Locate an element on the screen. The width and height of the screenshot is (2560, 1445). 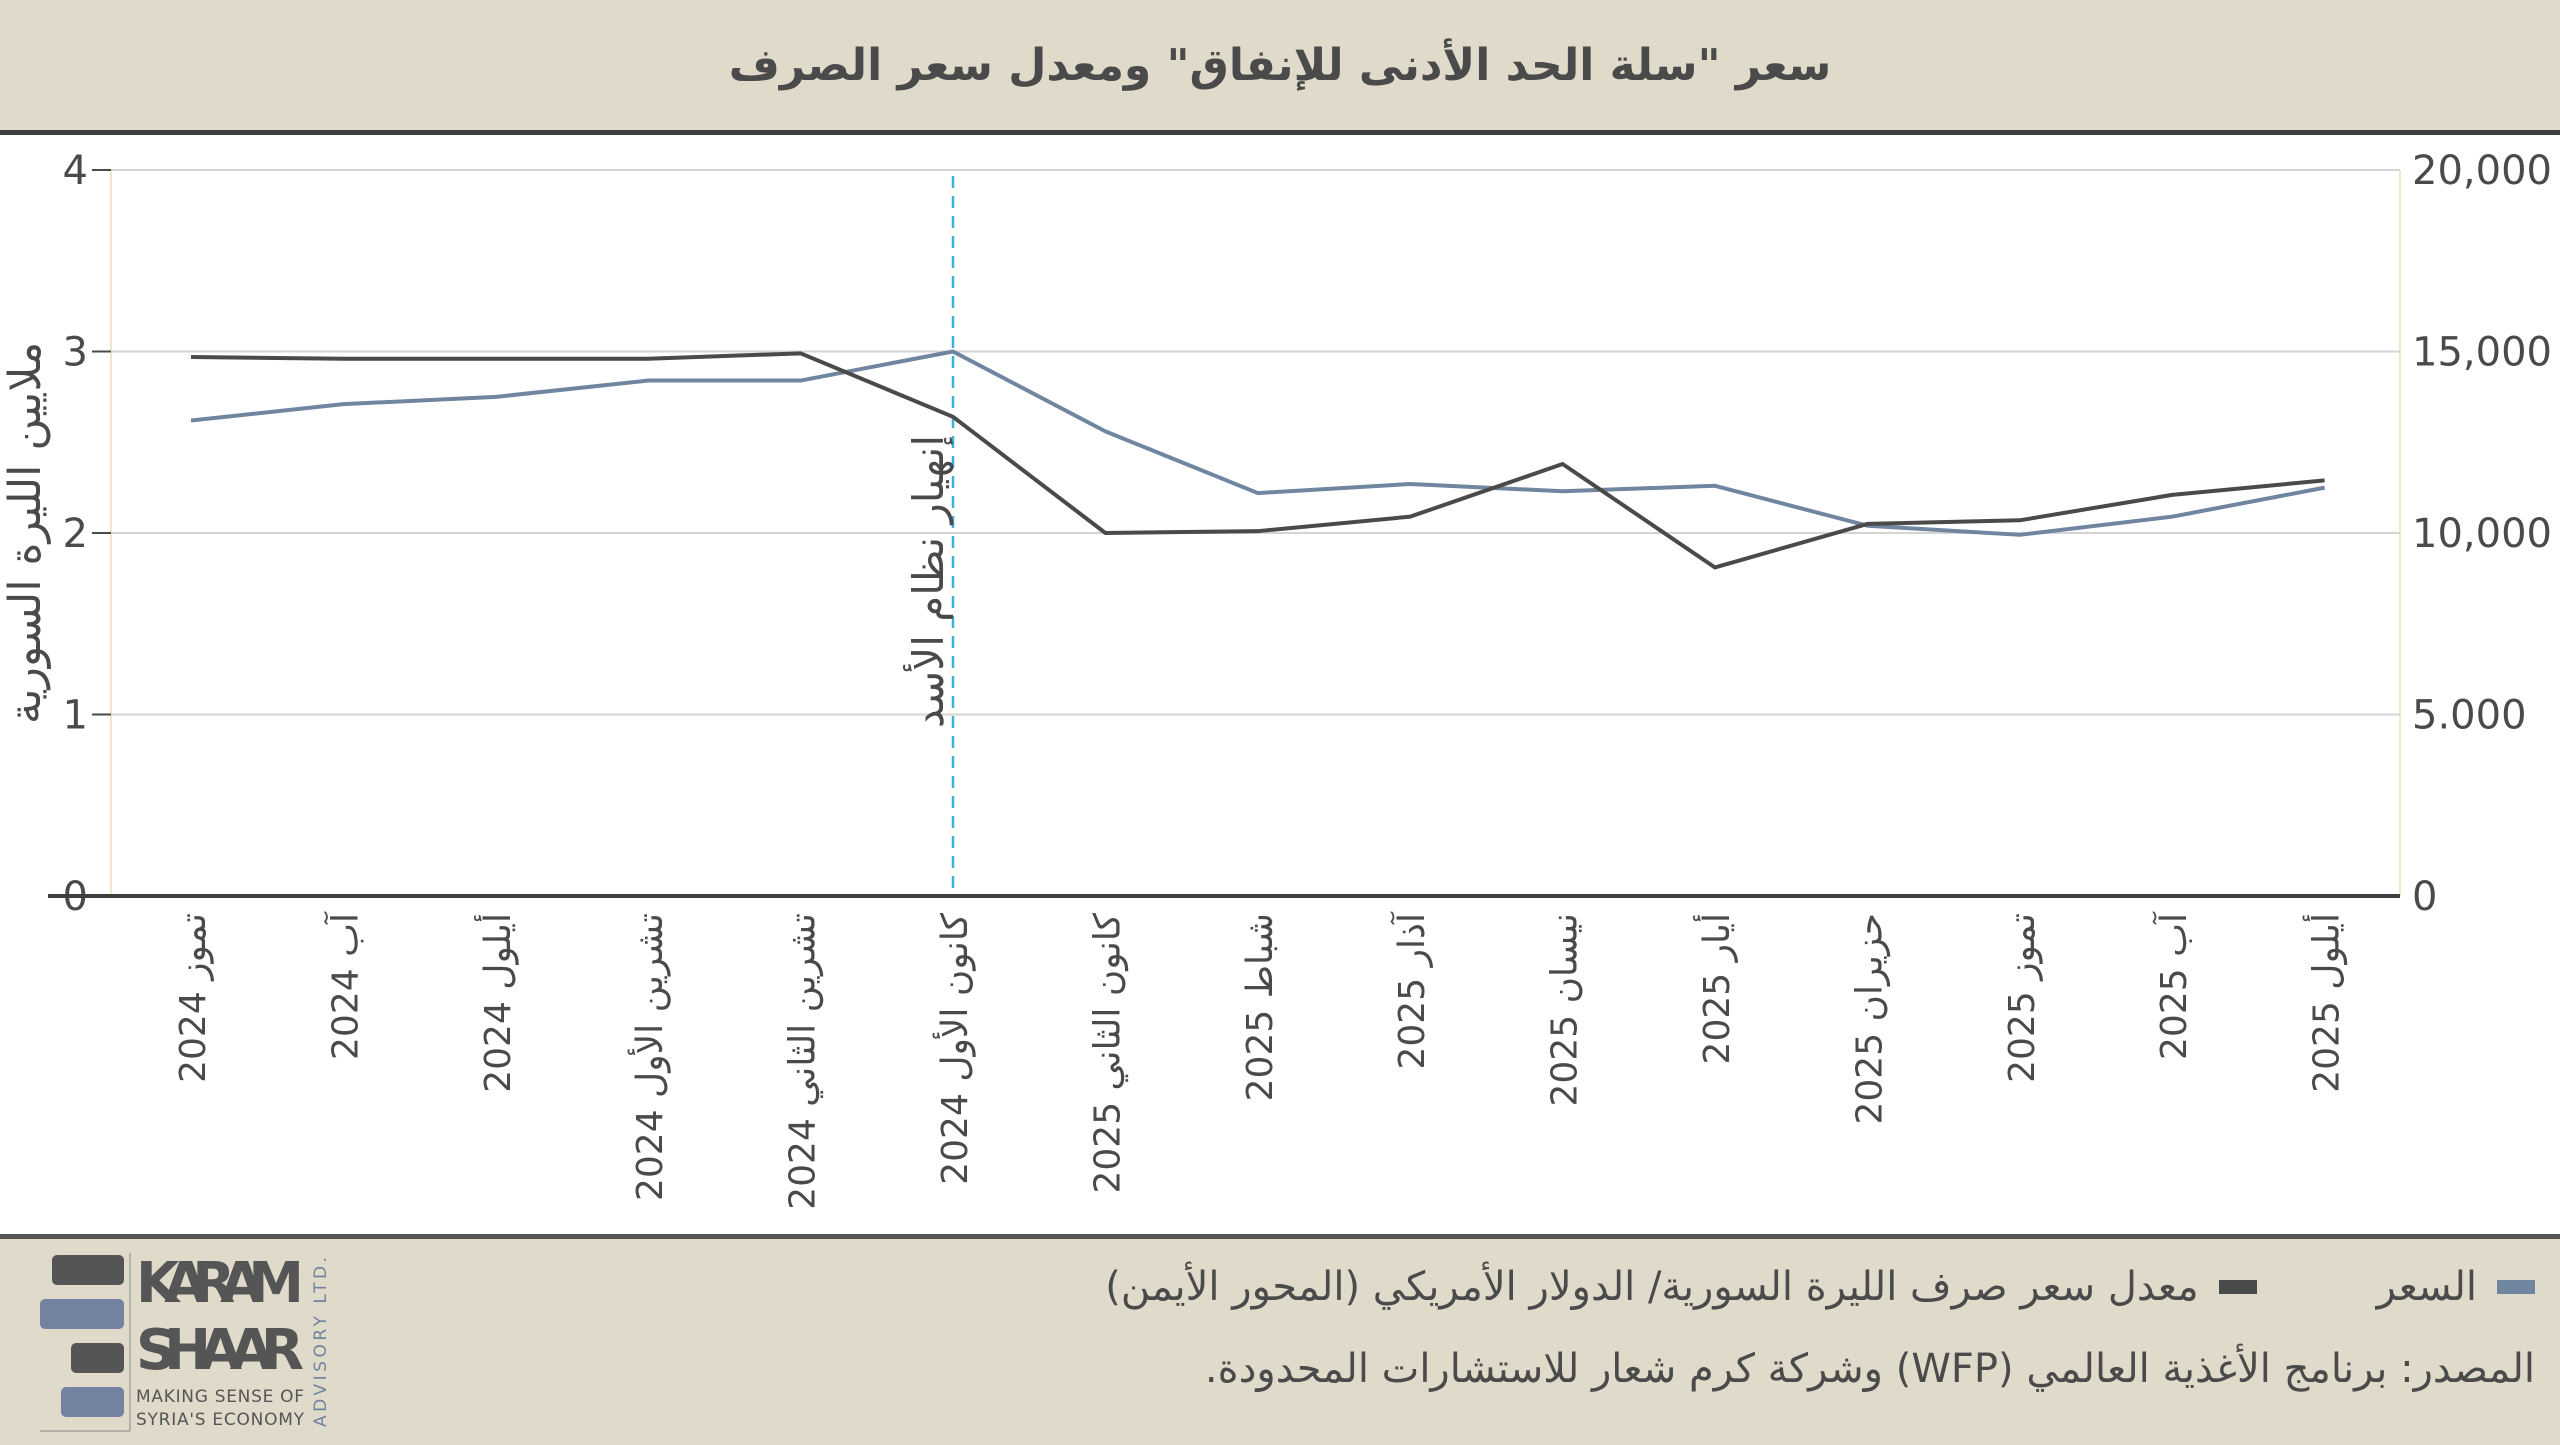
logo-wordmark: SHAAR is located at coordinates (220, 1350).